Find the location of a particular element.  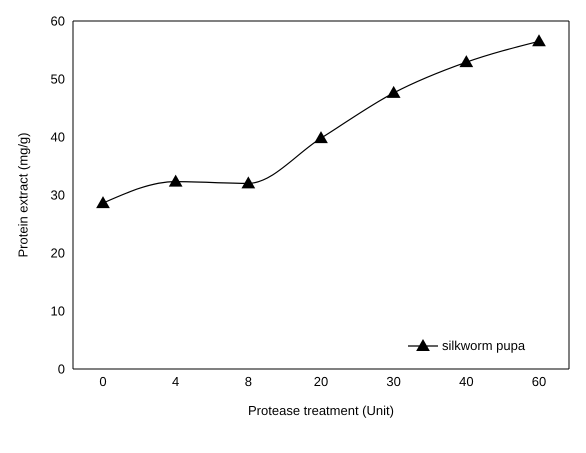

y-tick-label: 60 is located at coordinates (57, 21).